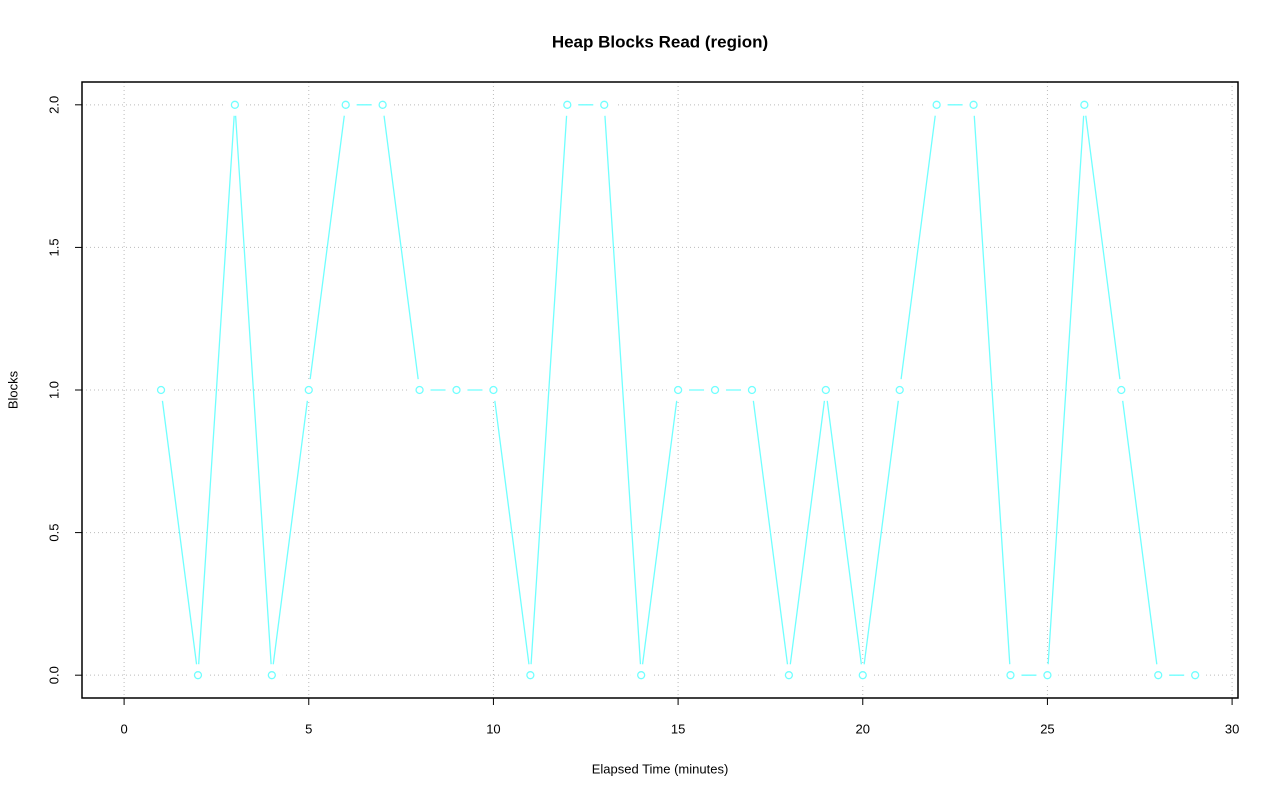 Image resolution: width=1280 pixels, height=801 pixels. I want to click on x-tick-label: 0, so click(123, 728).